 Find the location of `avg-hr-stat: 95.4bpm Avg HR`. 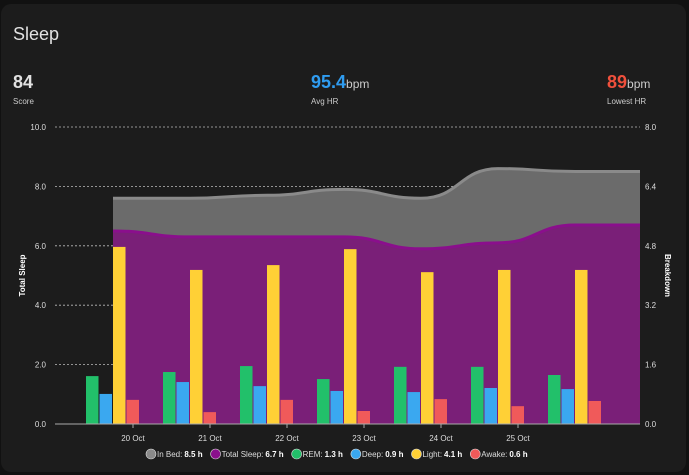

avg-hr-stat: 95.4bpm Avg HR is located at coordinates (340, 89).